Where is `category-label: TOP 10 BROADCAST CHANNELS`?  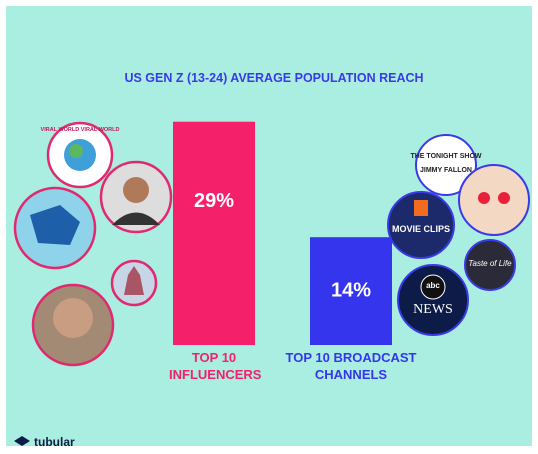
category-label: TOP 10 BROADCAST CHANNELS is located at coordinates (351, 366).